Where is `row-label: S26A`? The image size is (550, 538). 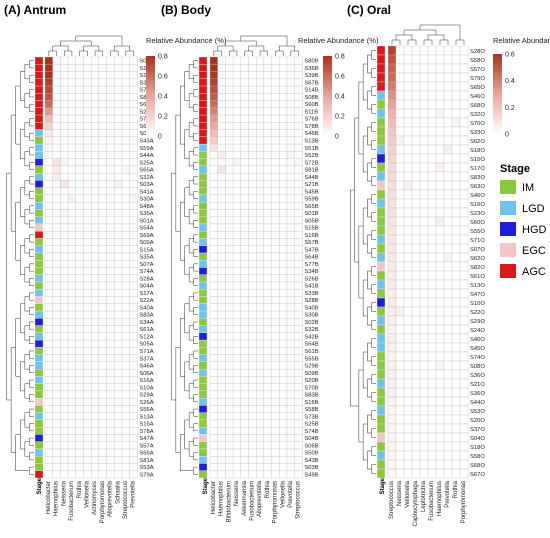
row-label: S26A is located at coordinates (146, 403).